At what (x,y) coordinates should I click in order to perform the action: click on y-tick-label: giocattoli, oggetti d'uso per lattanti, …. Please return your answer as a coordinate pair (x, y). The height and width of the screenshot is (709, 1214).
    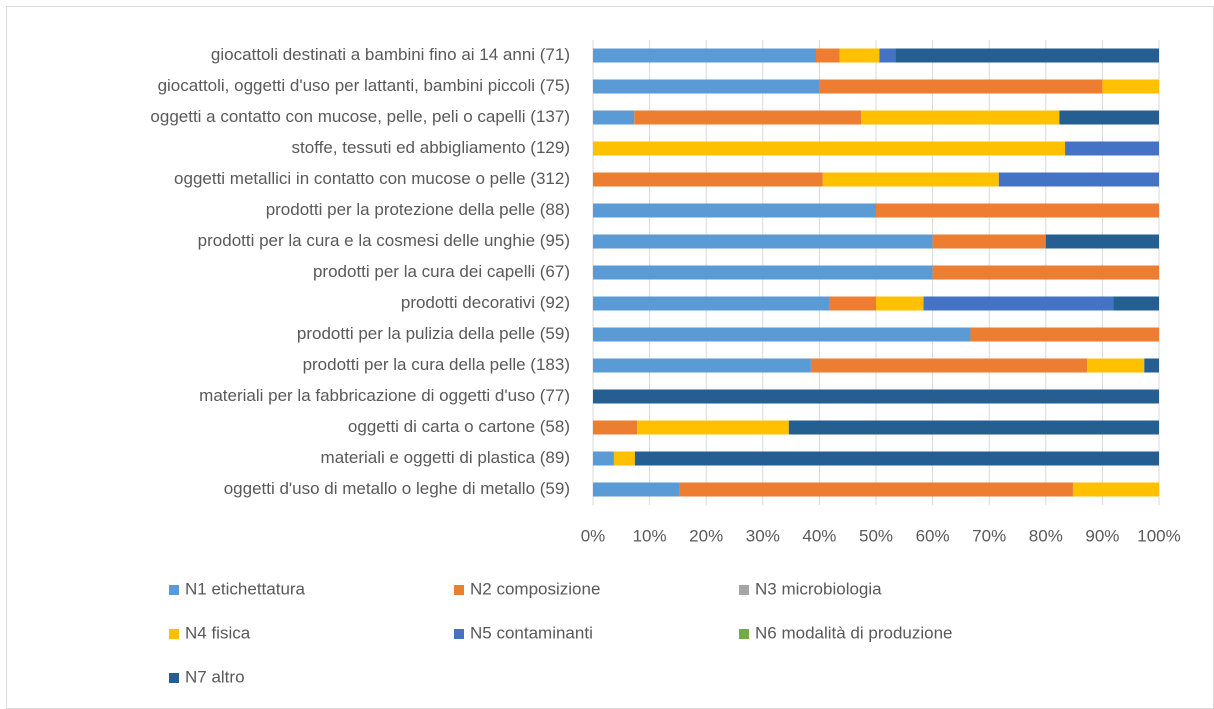
    Looking at the image, I should click on (364, 85).